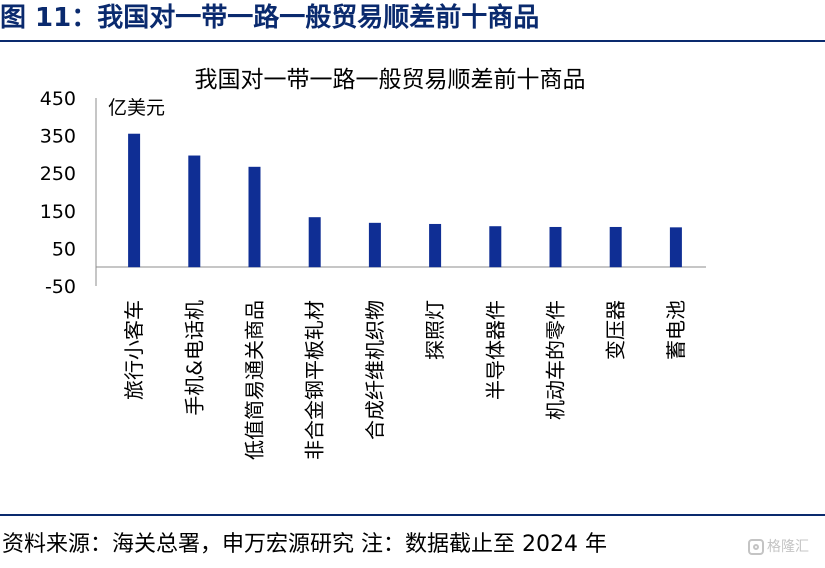 Image resolution: width=825 pixels, height=568 pixels. Describe the element at coordinates (495, 350) in the screenshot. I see `x-category-label: 半导体器件` at that location.